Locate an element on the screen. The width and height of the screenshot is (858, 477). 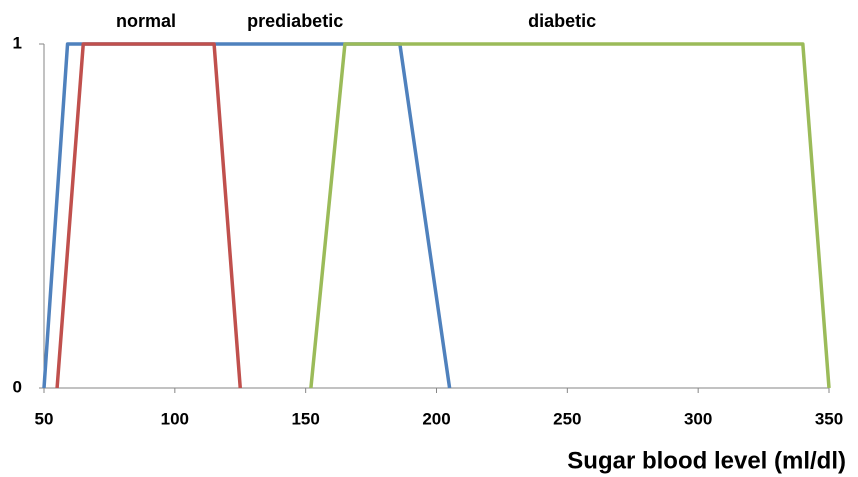
x-tick-label: 350 is located at coordinates (829, 418).